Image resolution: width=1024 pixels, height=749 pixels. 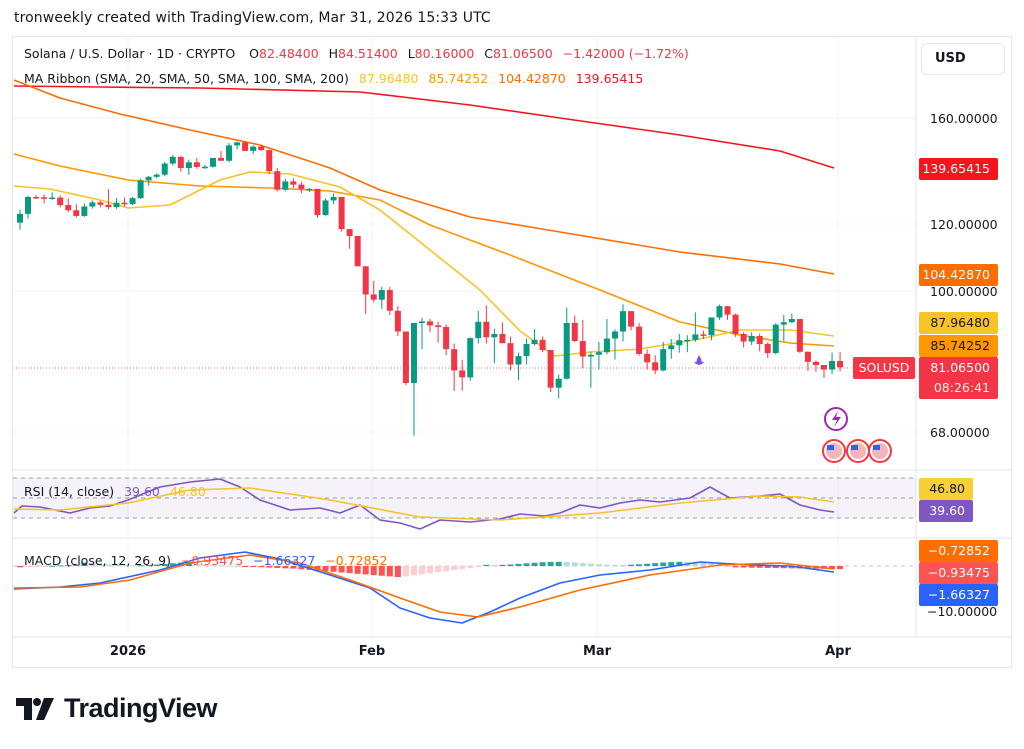 What do you see at coordinates (388, 78) in the screenshot?
I see `sma20-value: 87.96480` at bounding box center [388, 78].